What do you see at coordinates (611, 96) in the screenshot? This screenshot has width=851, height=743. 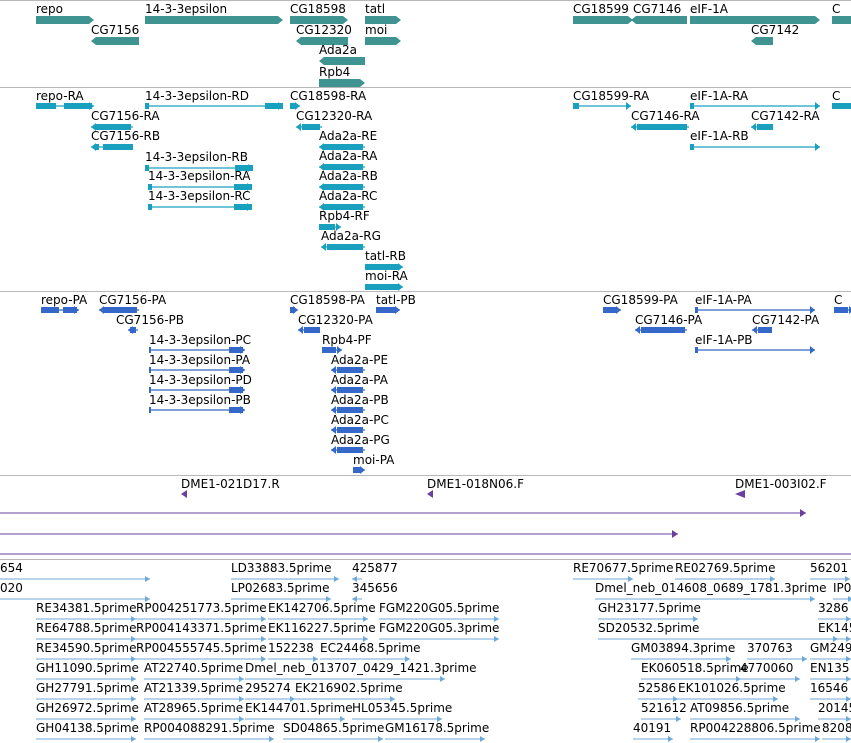 I see `transcript-label: CG18599-RA` at bounding box center [611, 96].